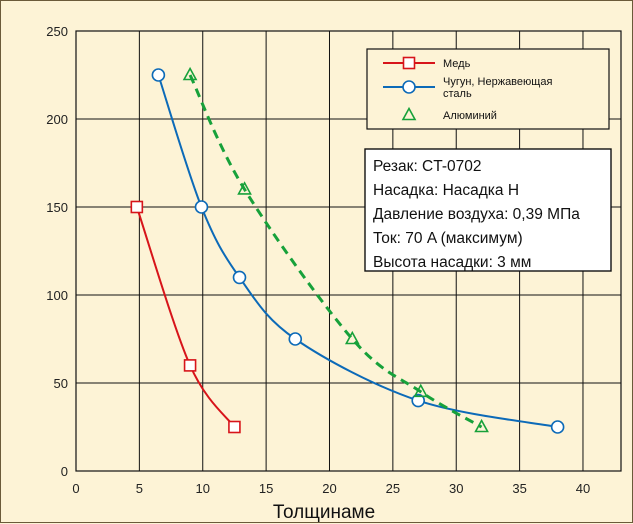 The height and width of the screenshot is (524, 633). I want to click on y-tick-label: 100, so click(57, 295).